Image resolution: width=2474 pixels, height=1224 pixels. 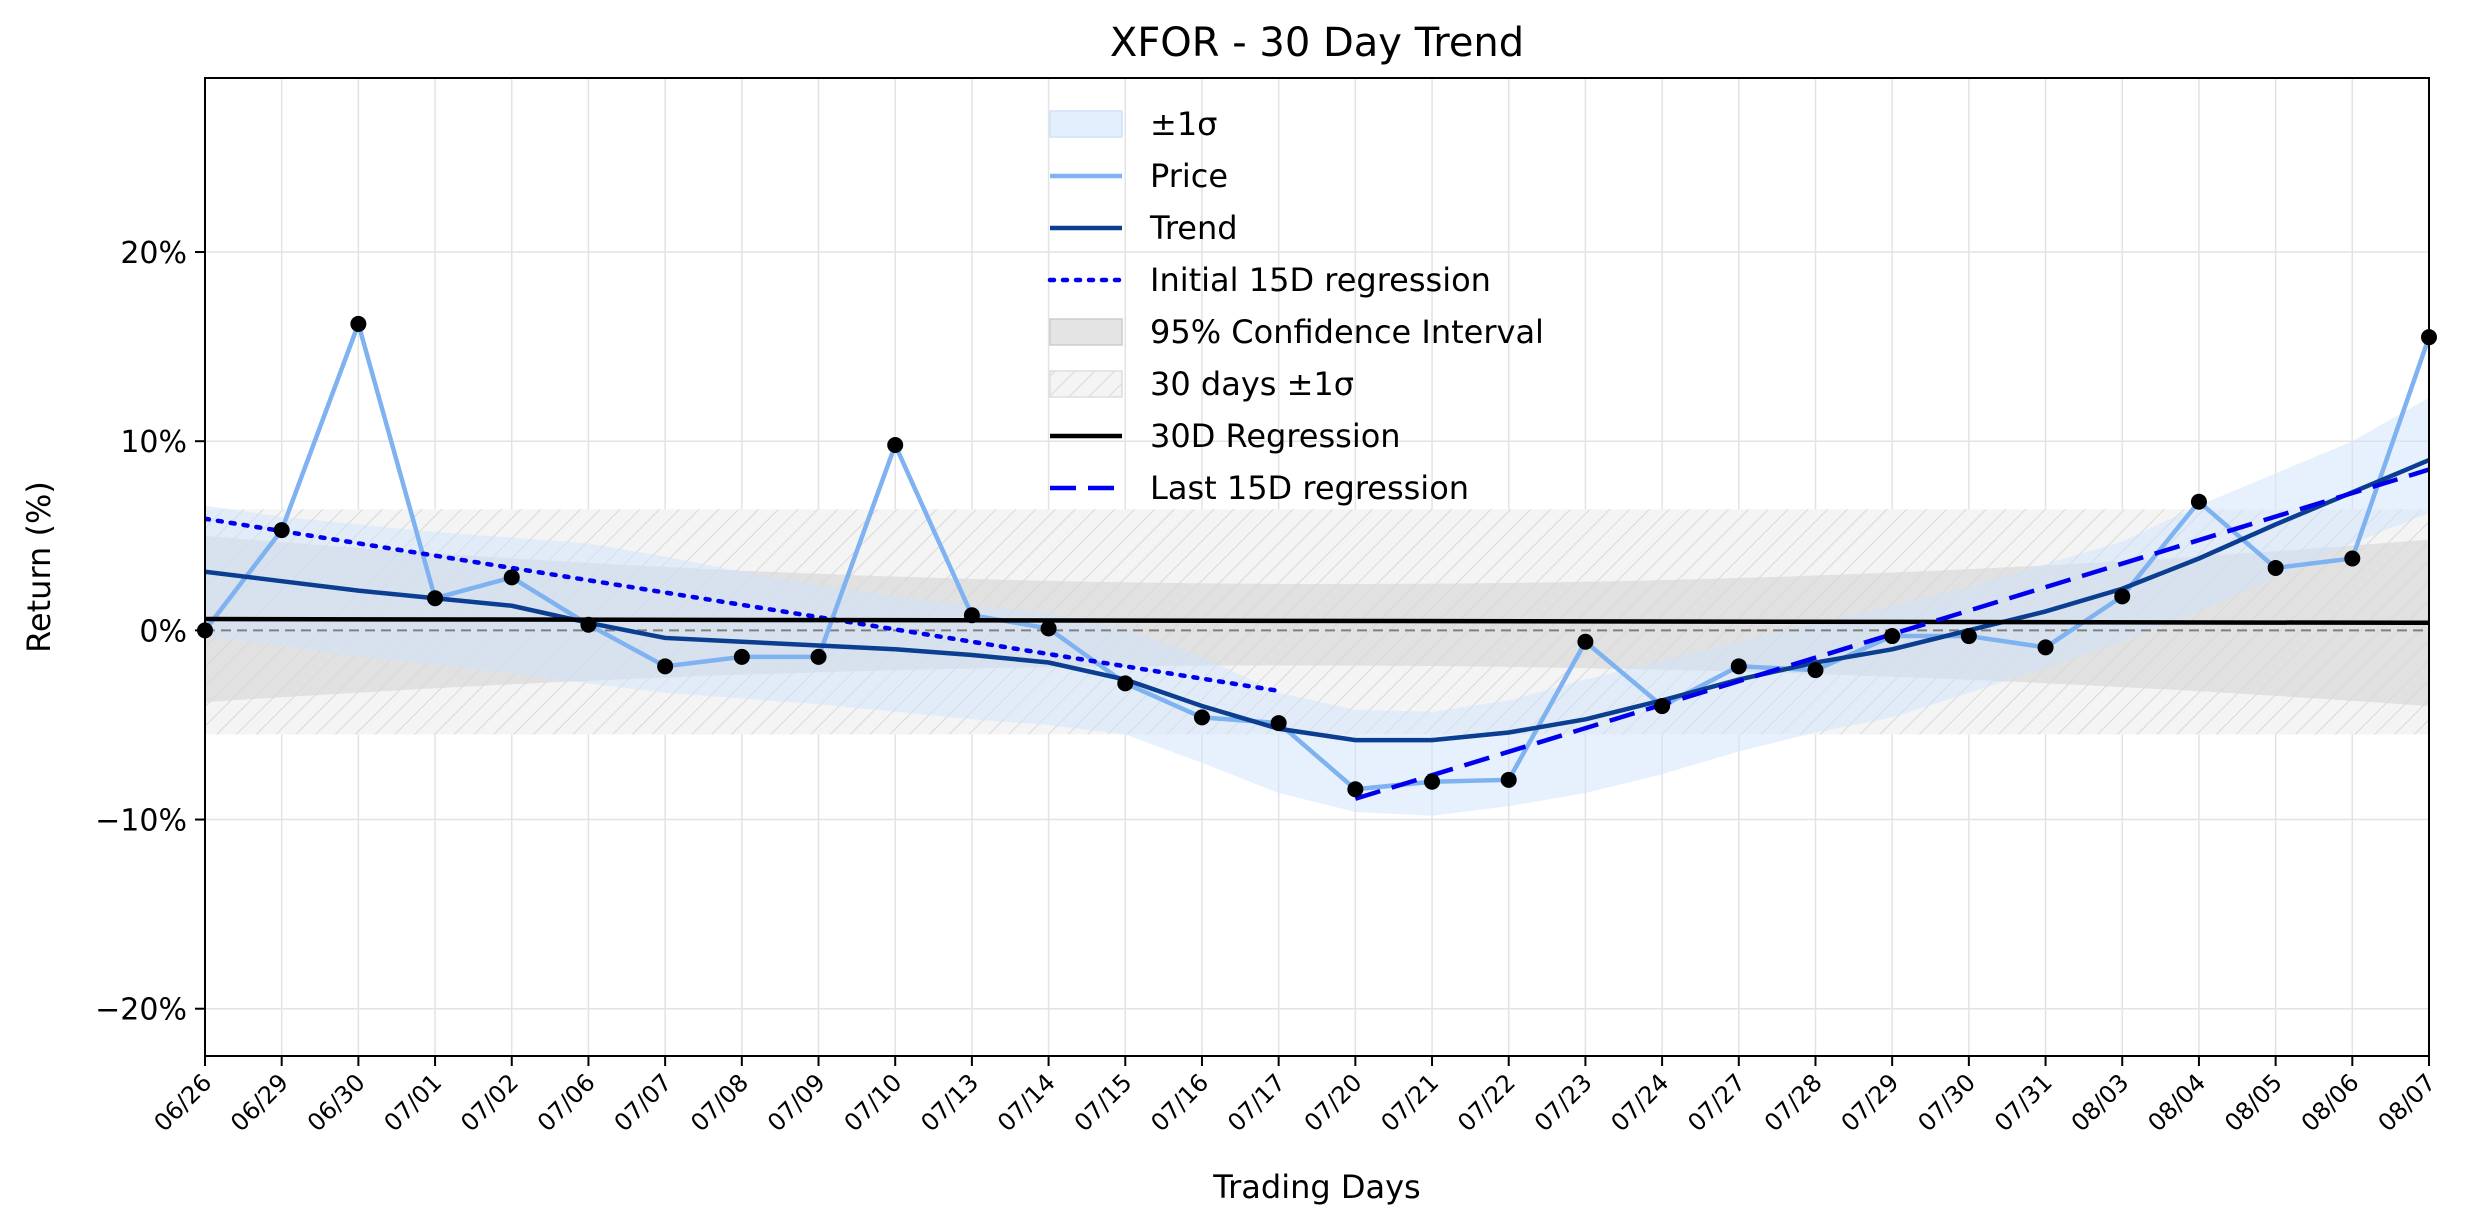 What do you see at coordinates (2330, 1102) in the screenshot?
I see `x-tick-label: 08/06` at bounding box center [2330, 1102].